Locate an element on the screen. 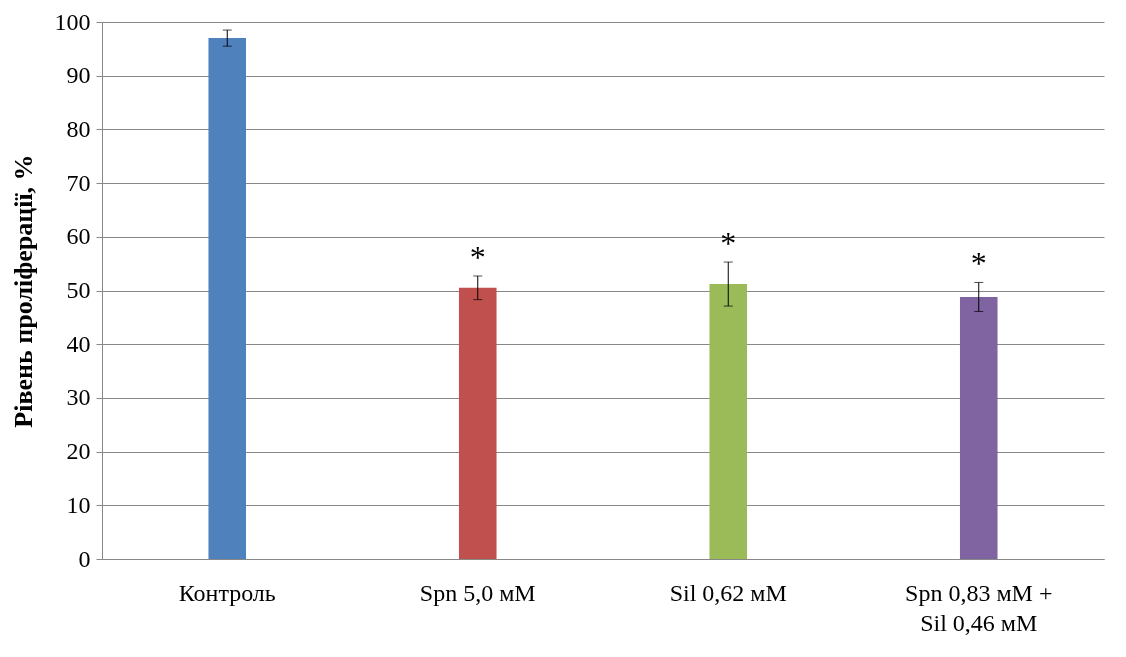 This screenshot has width=1126, height=657. x-tick-label: Контроль is located at coordinates (227, 592).